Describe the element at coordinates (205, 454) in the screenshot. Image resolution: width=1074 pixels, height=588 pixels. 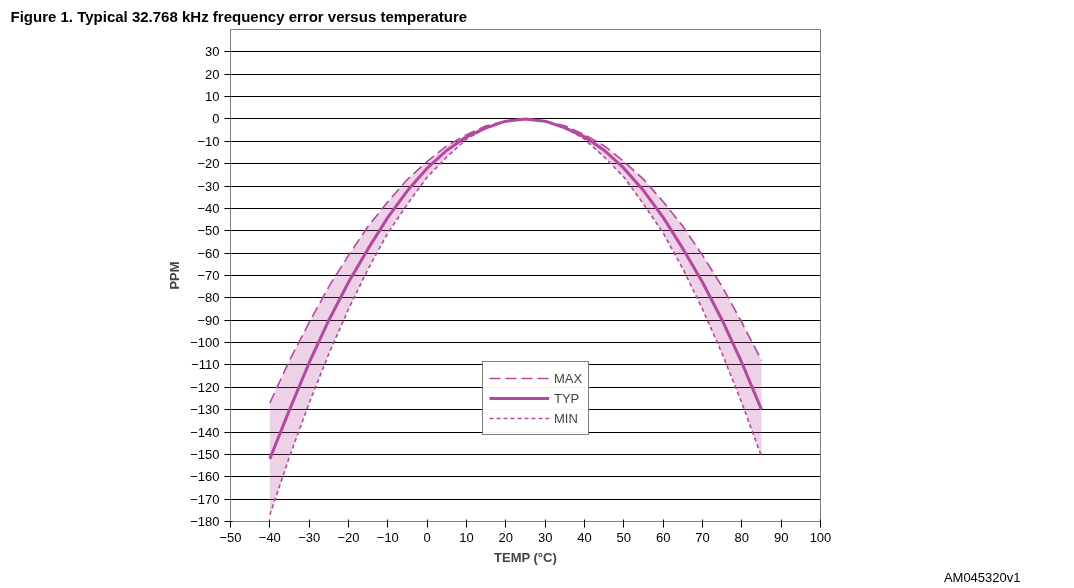
I see `y-tick-label: −150` at that location.